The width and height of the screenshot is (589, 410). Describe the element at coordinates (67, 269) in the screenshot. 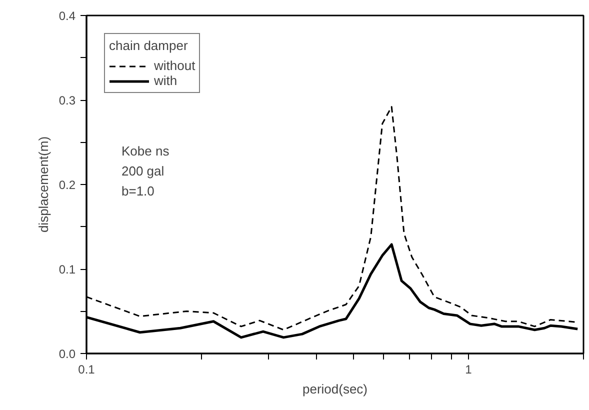

I see `y-tick-label: 0.1` at that location.